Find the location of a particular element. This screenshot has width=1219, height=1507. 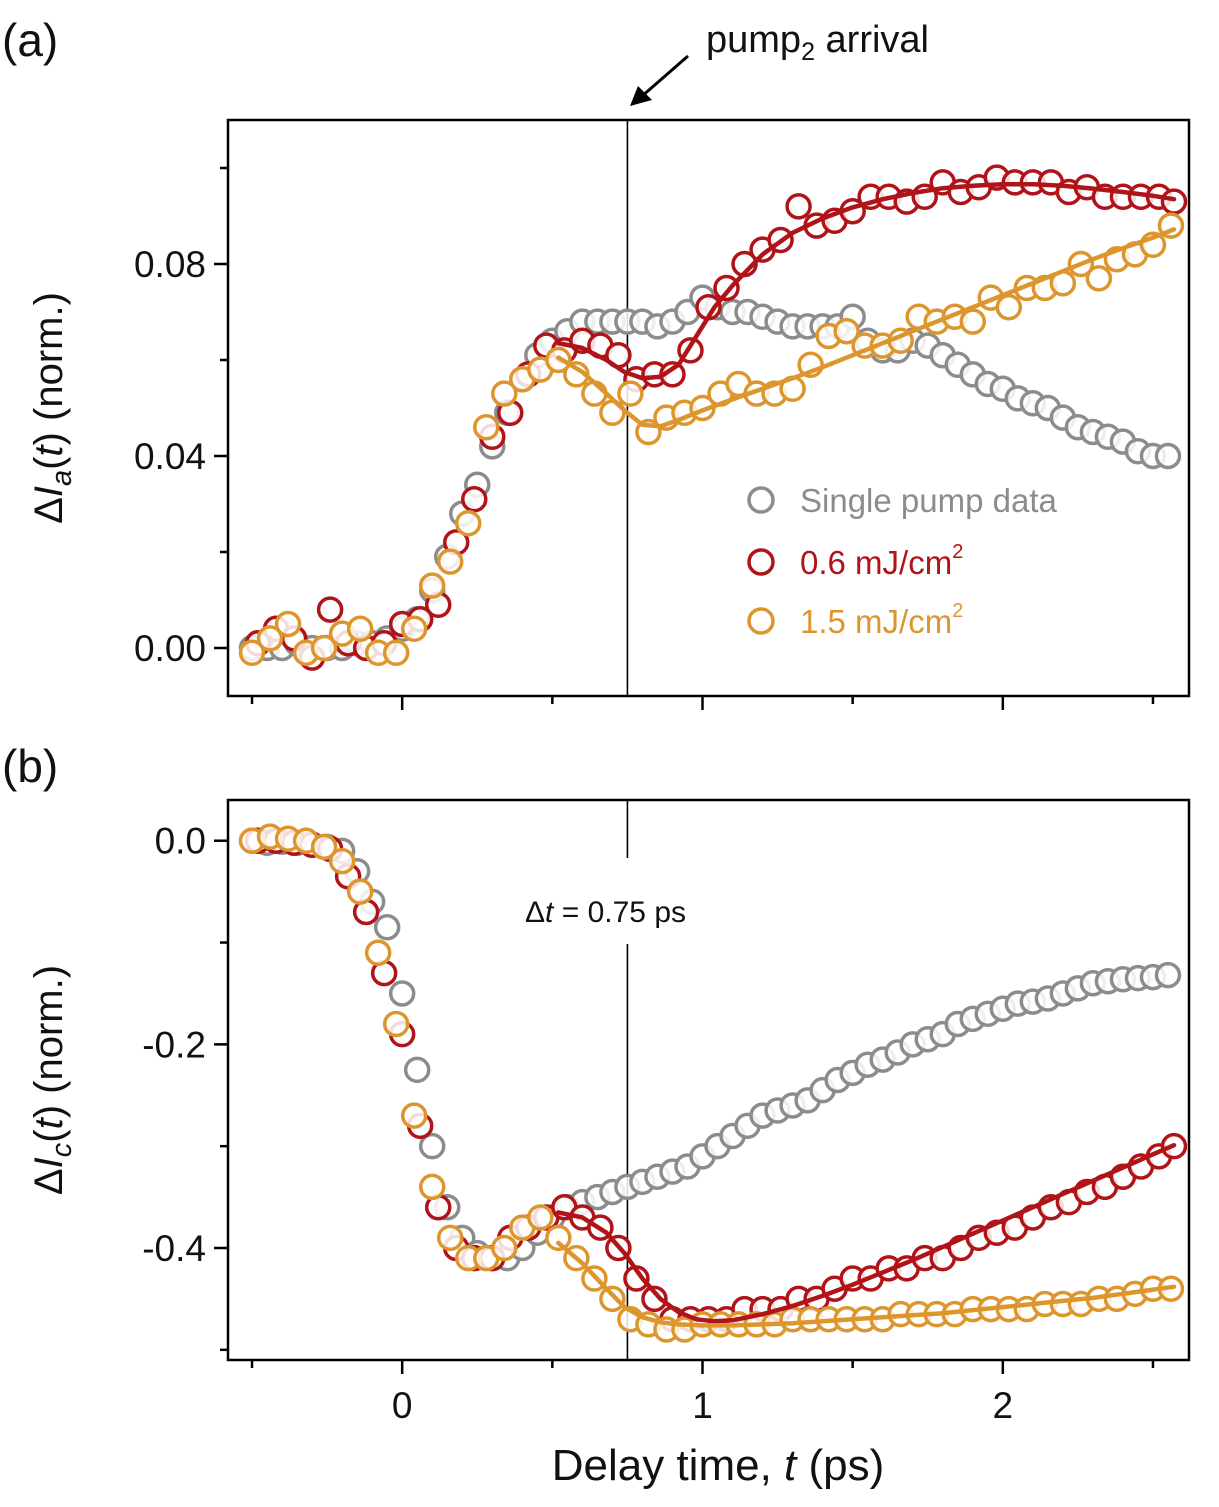

y-title-var-a: t is located at coordinates (49, 450).